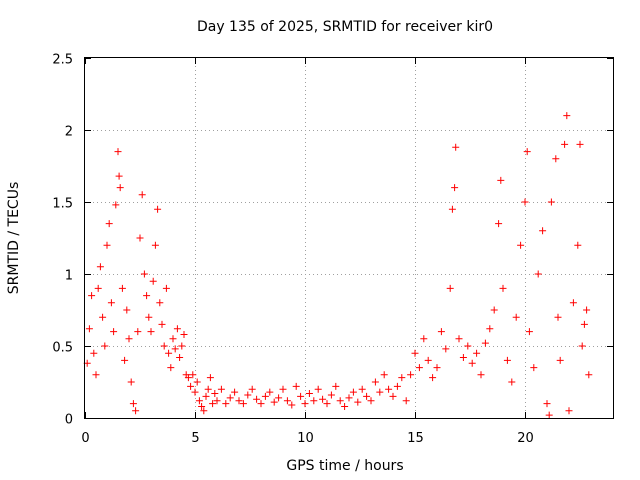 Image resolution: width=640 pixels, height=480 pixels. What do you see at coordinates (195, 438) in the screenshot?
I see `x-tick-label: 5` at bounding box center [195, 438].